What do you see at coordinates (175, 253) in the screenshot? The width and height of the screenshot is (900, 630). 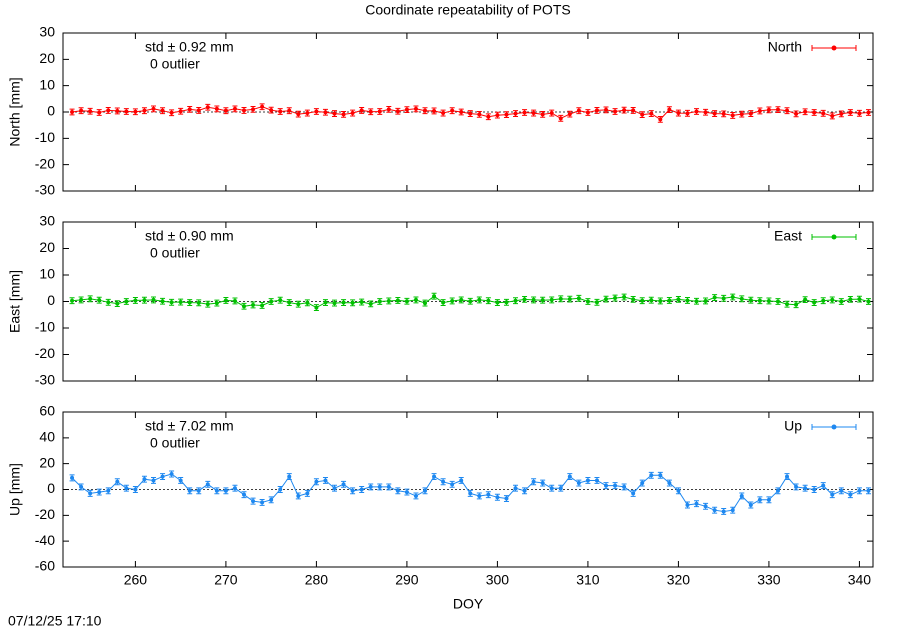 I see `outlier-annotation: 0 outlier` at bounding box center [175, 253].